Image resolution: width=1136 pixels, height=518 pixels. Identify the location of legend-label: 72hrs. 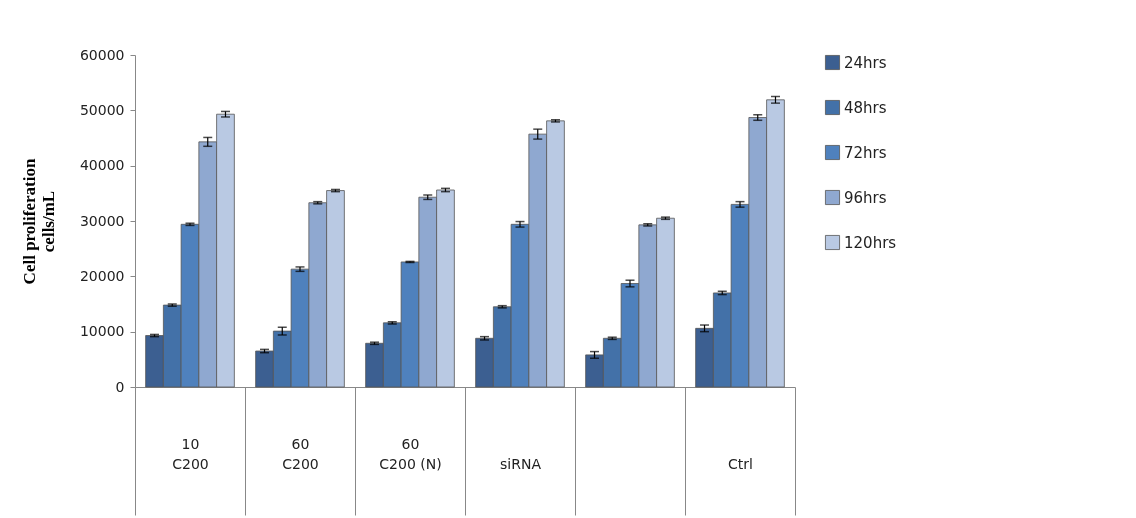
(865, 152).